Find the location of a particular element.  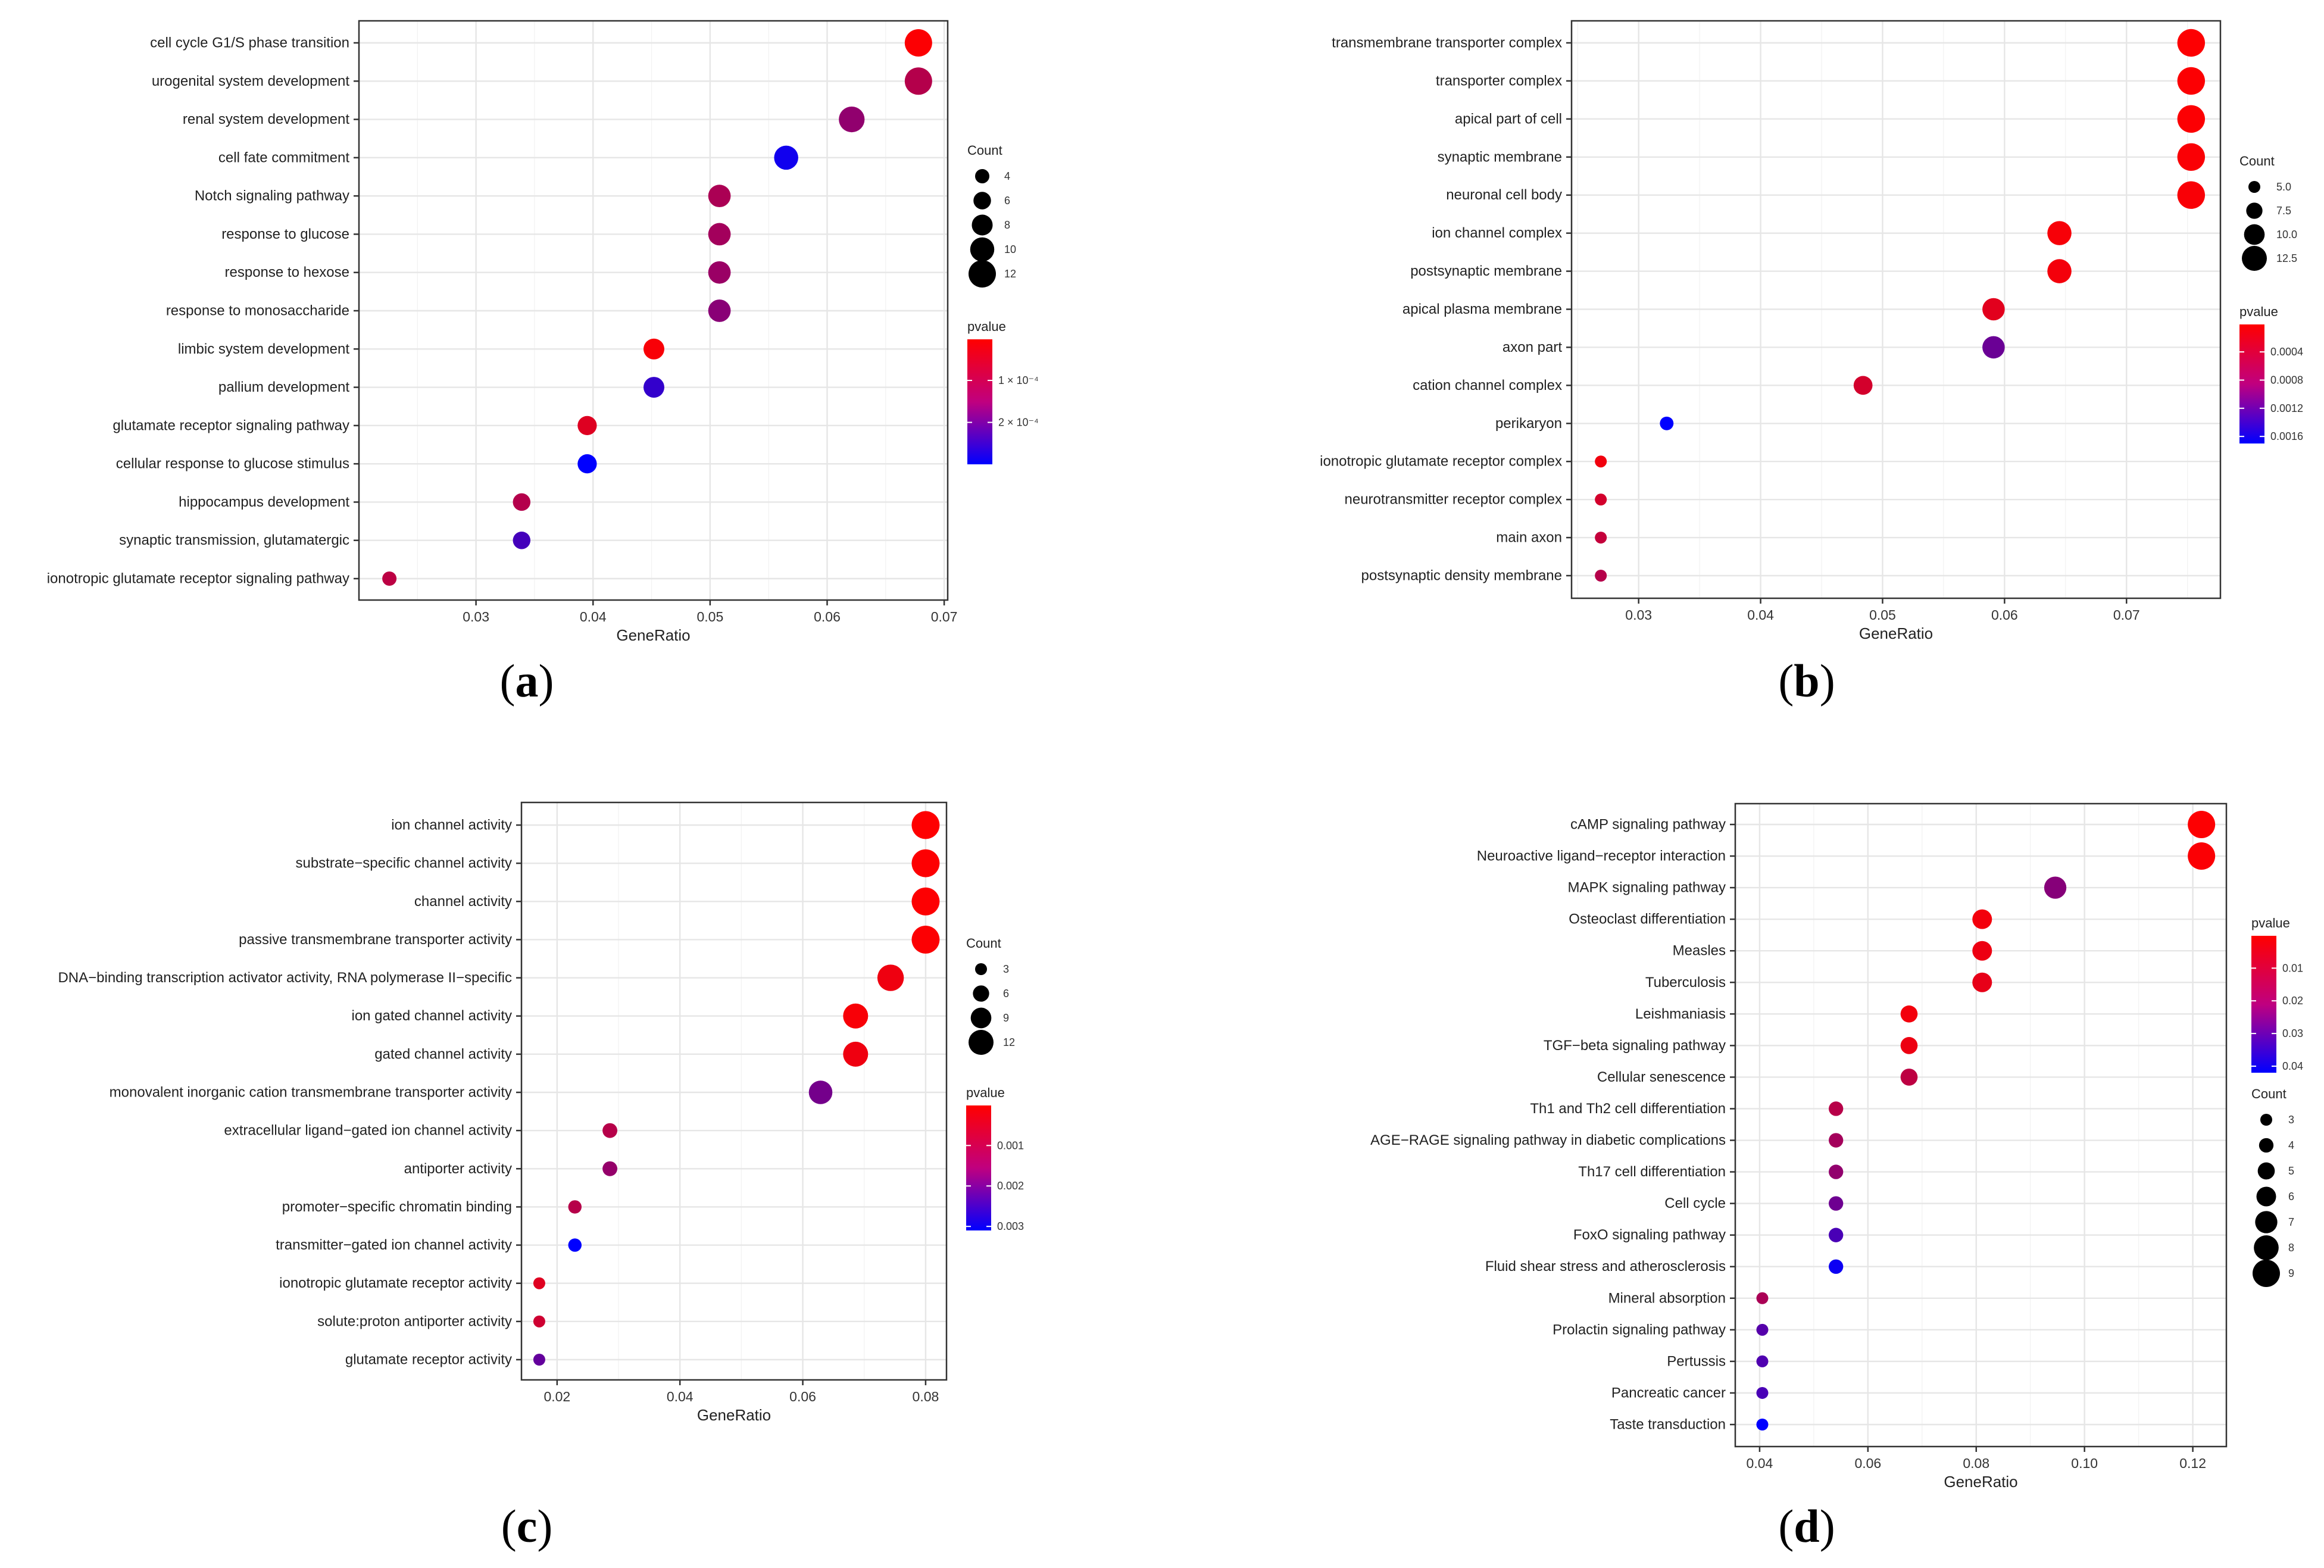

count-legend-label: 6 is located at coordinates (1007, 201).